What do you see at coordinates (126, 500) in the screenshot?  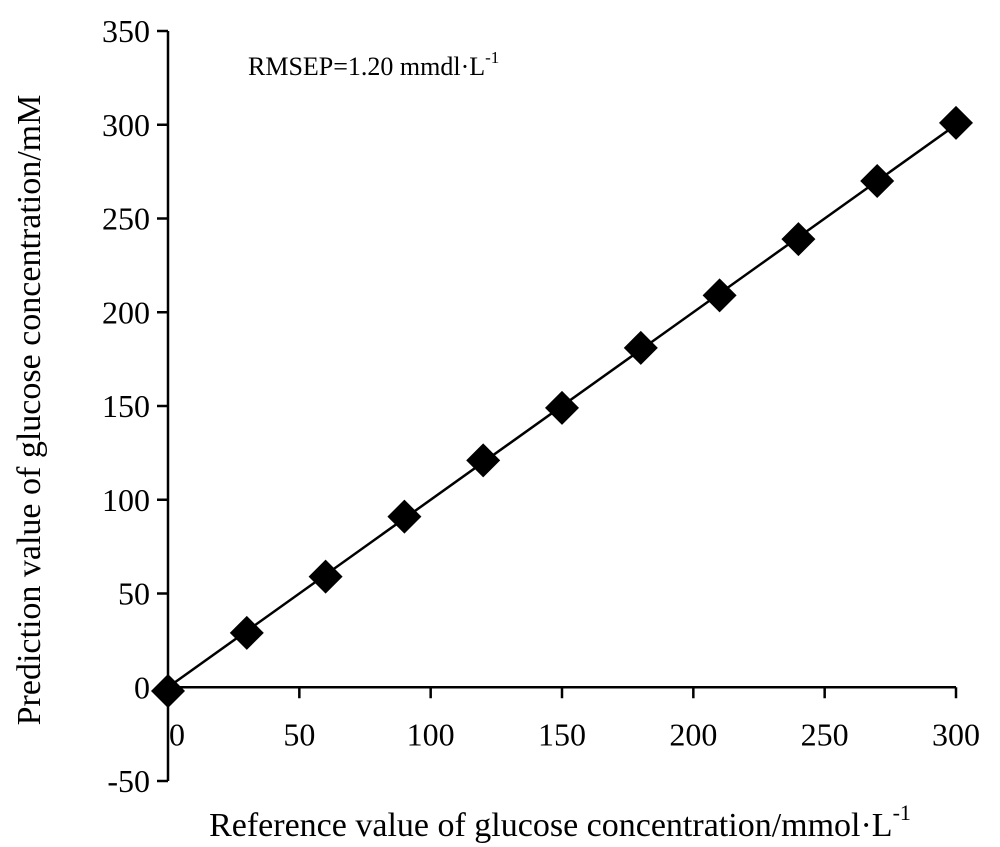 I see `y-tick-label: 100` at bounding box center [126, 500].